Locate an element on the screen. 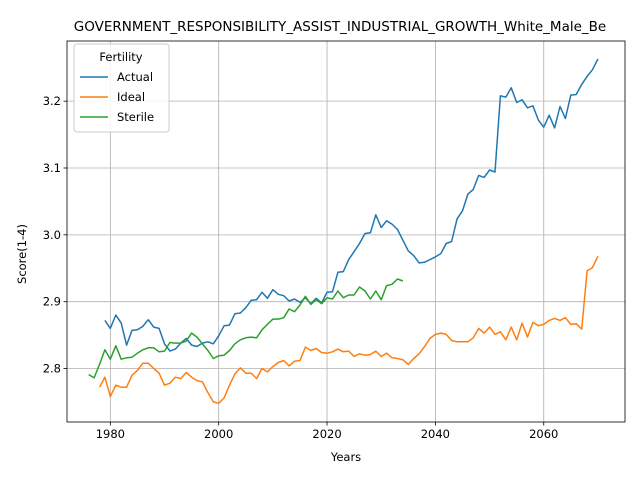 The width and height of the screenshot is (640, 480). x-tick-label: 2040 is located at coordinates (435, 434).